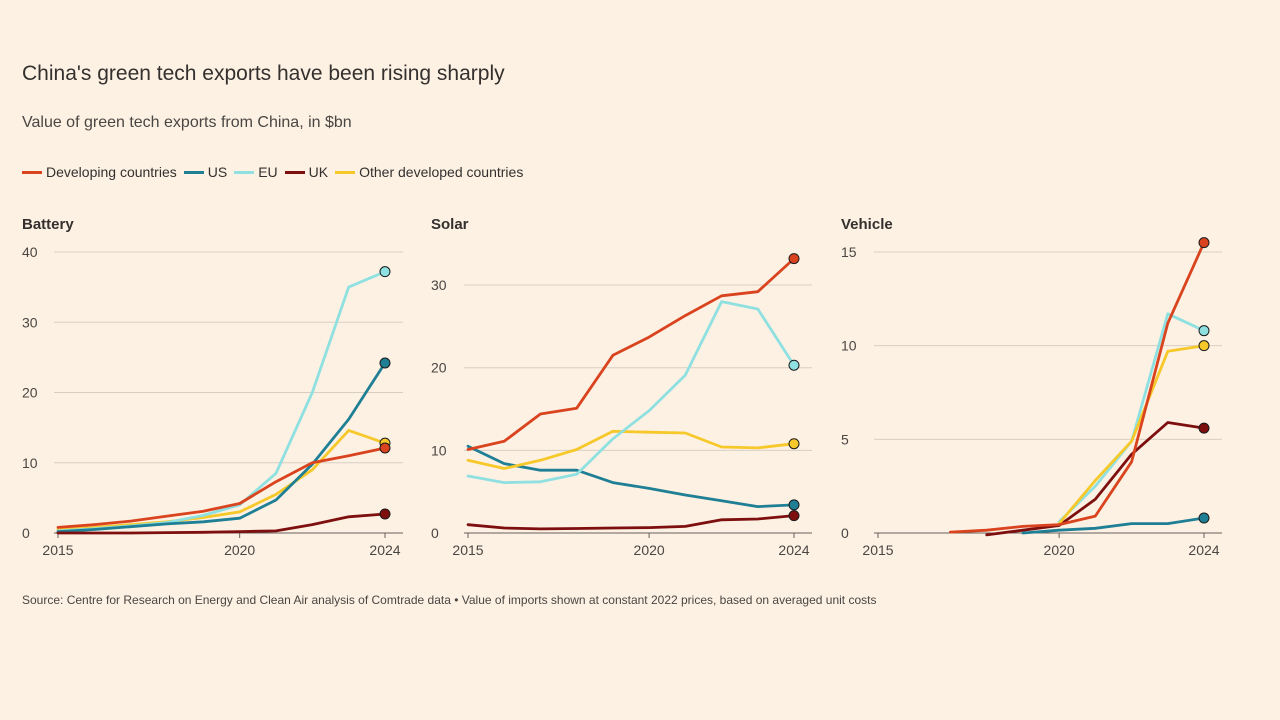  I want to click on legend-label-developing: Developing countries, so click(111, 172).